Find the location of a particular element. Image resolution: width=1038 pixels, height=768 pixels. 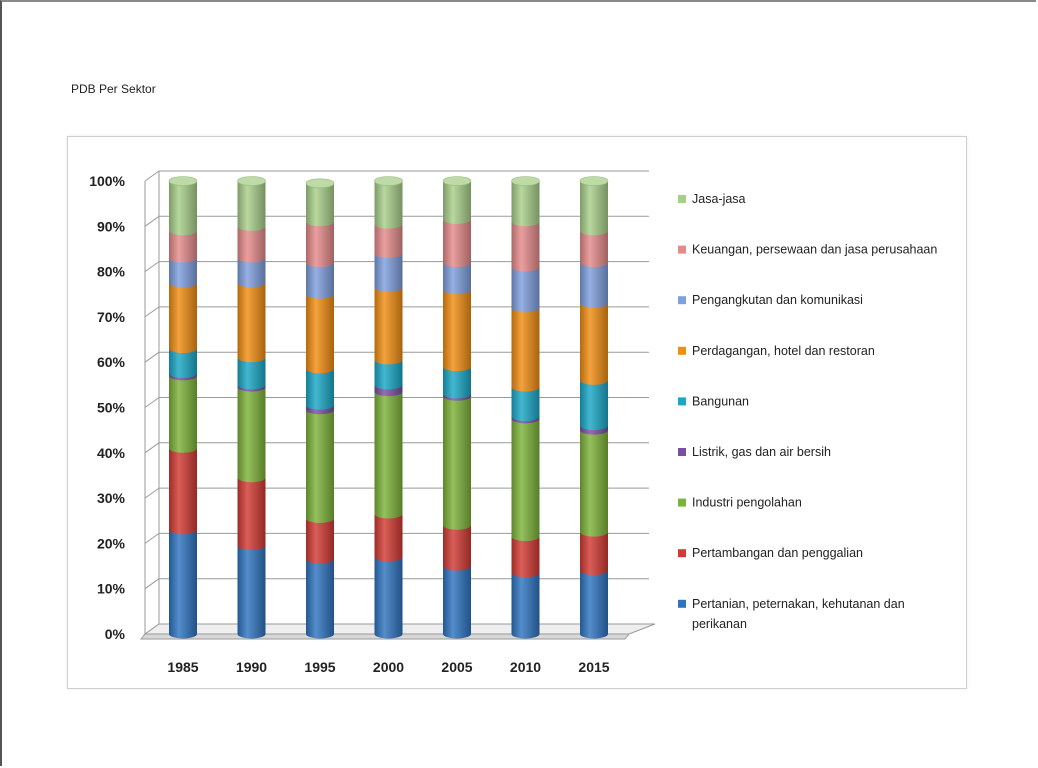

legend-item: Bangunan is located at coordinates (713, 401).